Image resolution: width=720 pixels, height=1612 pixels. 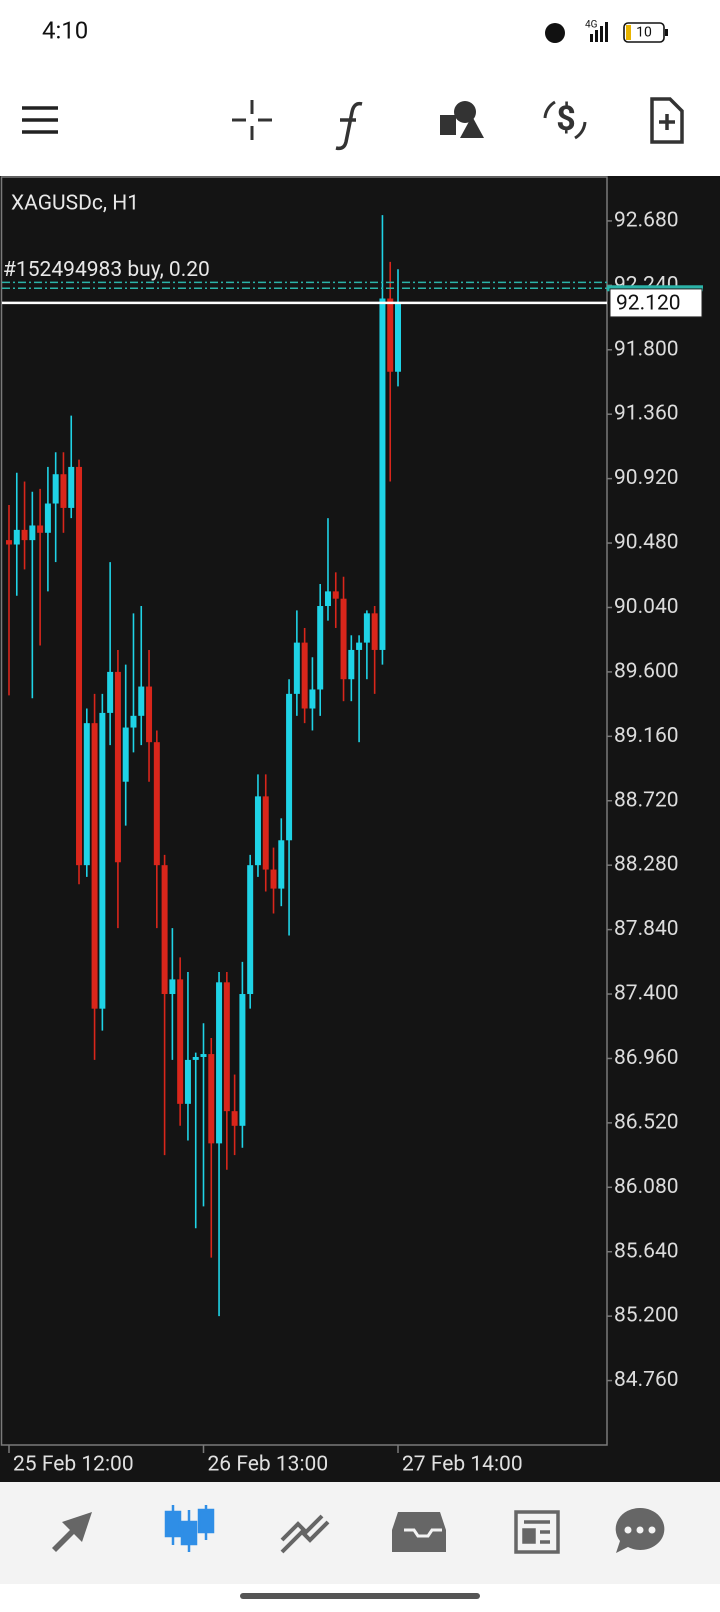 I want to click on y-tick-label: 90.040, so click(x=646, y=607).